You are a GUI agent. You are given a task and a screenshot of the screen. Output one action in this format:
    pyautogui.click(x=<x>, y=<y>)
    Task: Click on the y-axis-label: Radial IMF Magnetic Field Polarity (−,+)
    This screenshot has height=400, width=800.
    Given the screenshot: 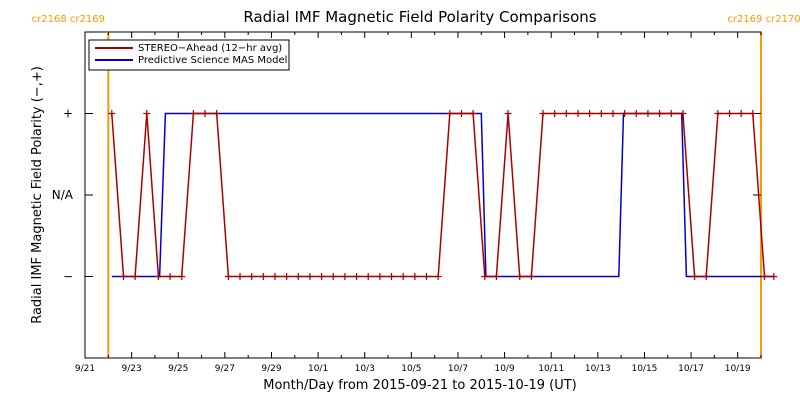 What is the action you would take?
    pyautogui.click(x=37, y=195)
    